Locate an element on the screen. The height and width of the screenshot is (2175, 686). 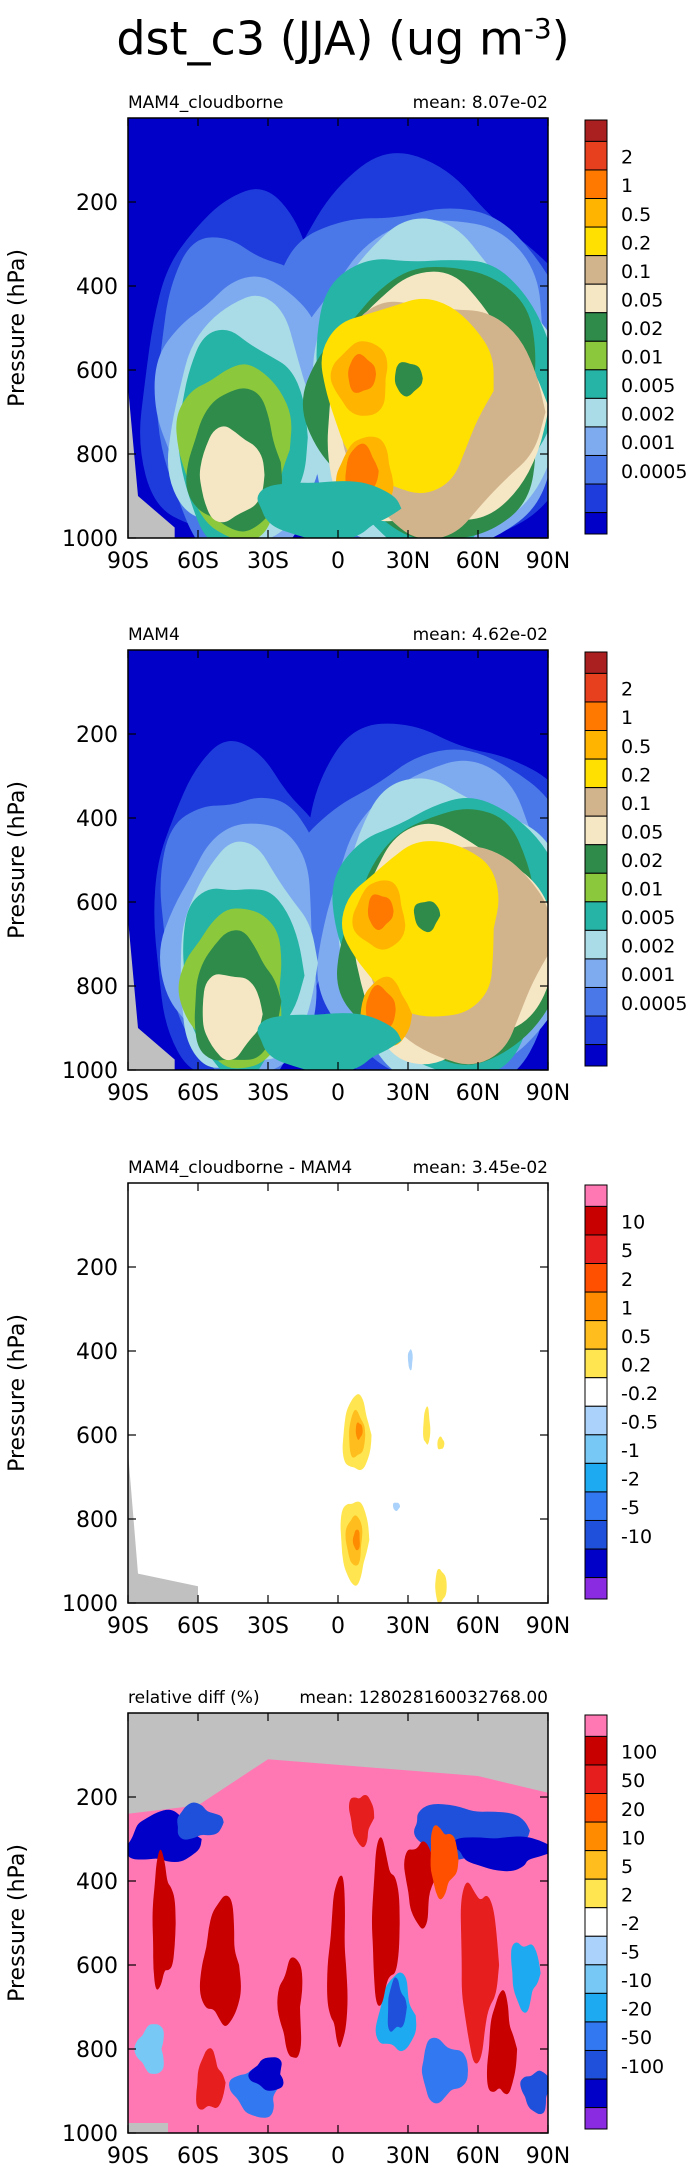
colorbar-label: -1 is located at coordinates (630, 1451).